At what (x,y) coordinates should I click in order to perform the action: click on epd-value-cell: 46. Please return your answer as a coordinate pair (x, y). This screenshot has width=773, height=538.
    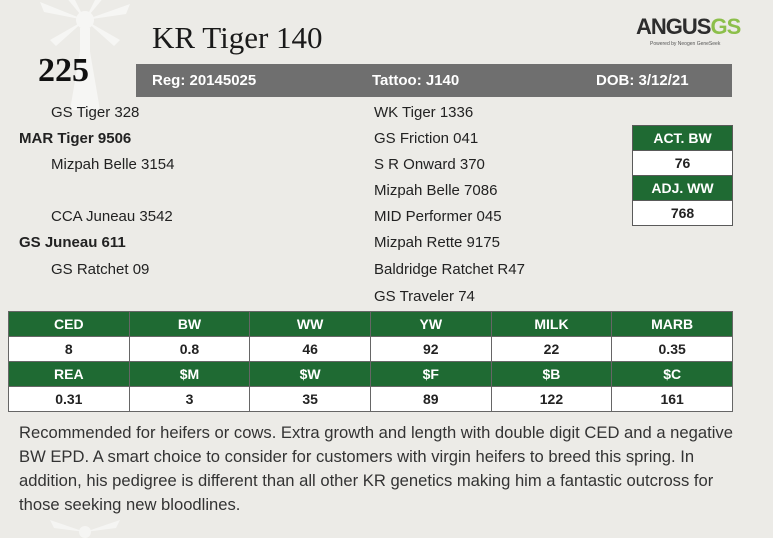
    Looking at the image, I should click on (310, 349).